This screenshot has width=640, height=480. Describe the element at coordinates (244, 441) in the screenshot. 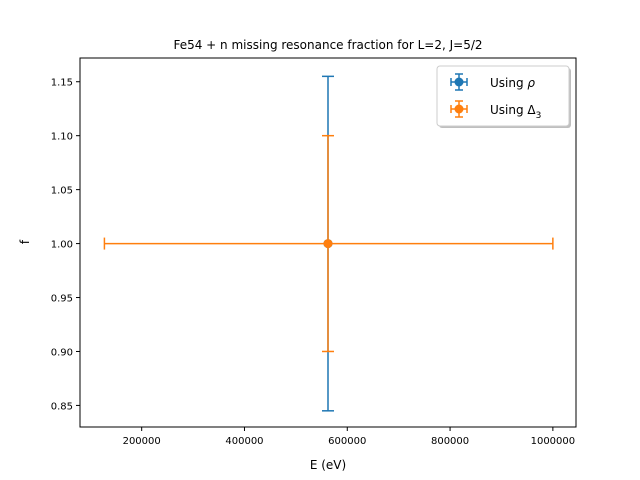

I see `x-tick-label: 400000` at that location.